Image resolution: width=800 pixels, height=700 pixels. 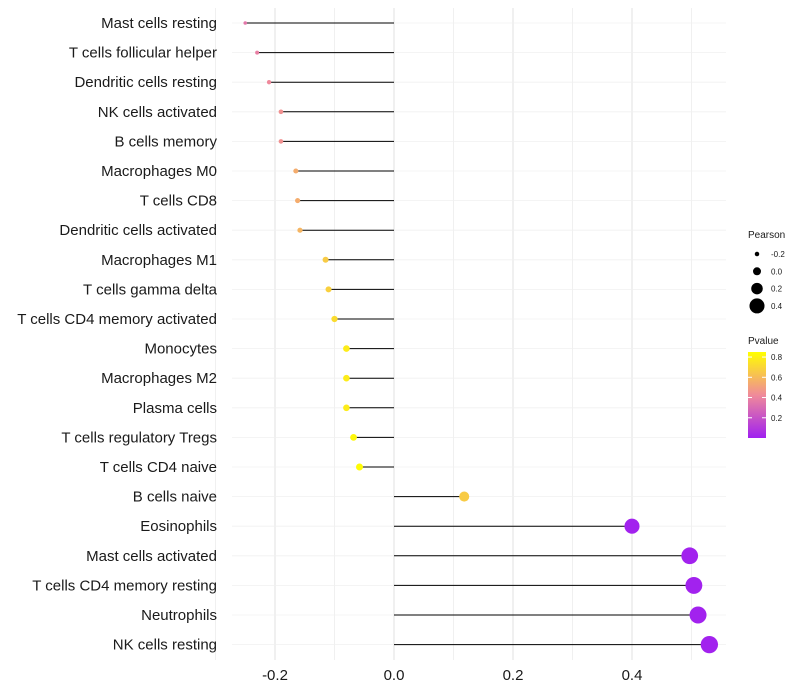 What do you see at coordinates (777, 377) in the screenshot?
I see `pvalue-legend-label: 0.6` at bounding box center [777, 377].